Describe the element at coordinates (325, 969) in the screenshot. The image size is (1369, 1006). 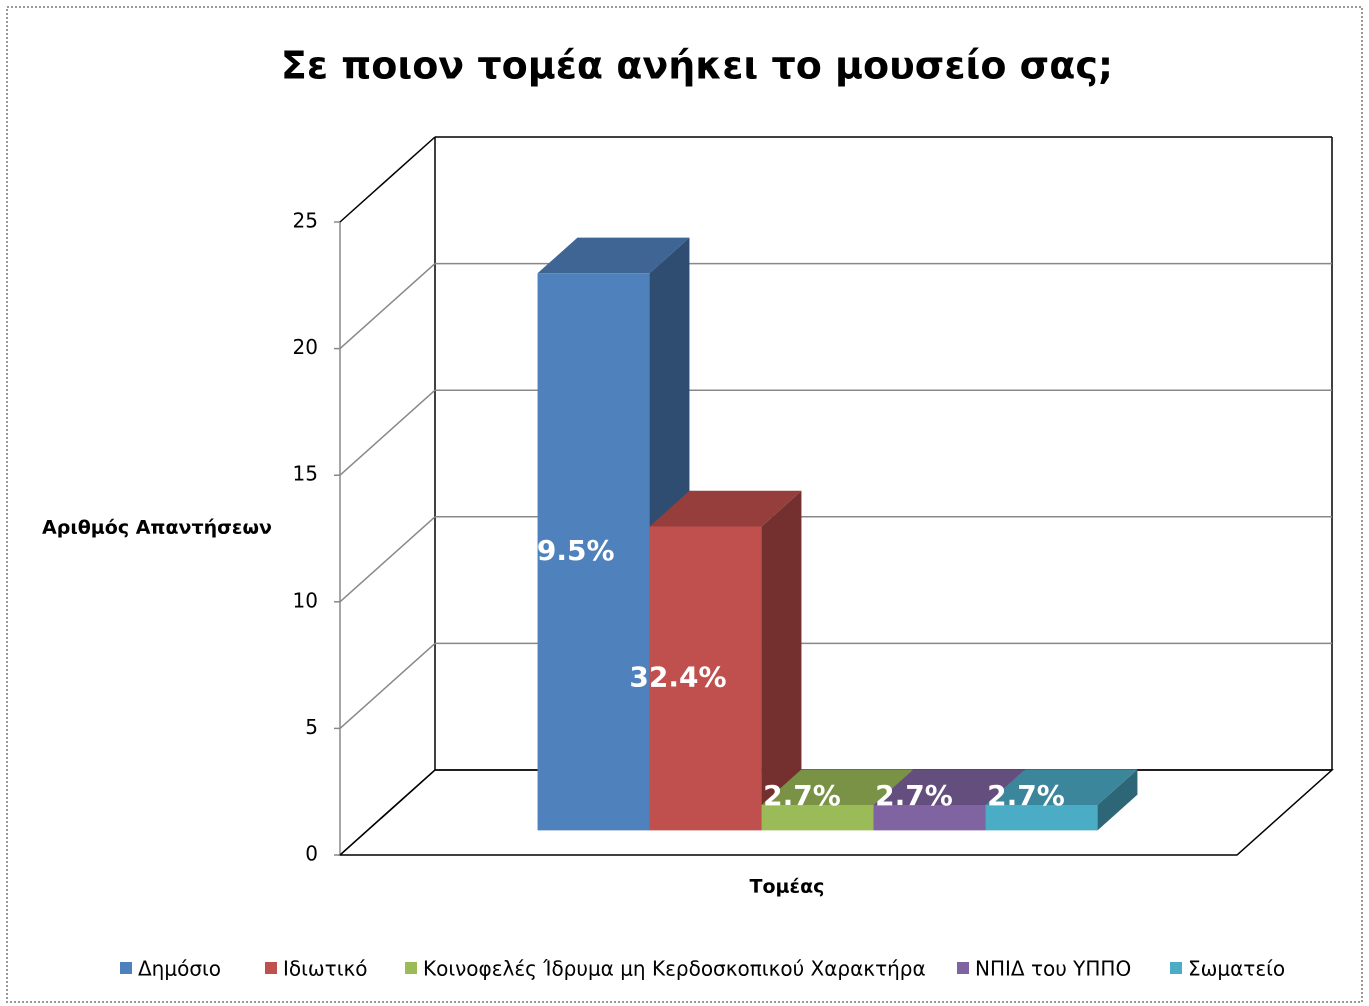
I see `legend-label: Ιδιωτικό` at that location.